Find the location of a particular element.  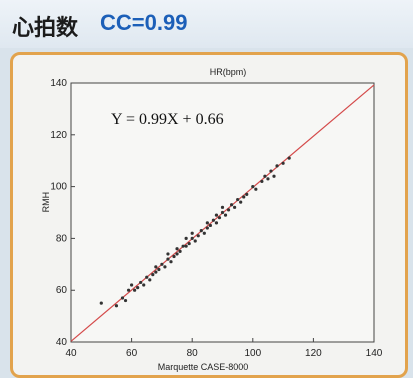

y-tick-label: 60 is located at coordinates (62, 290).